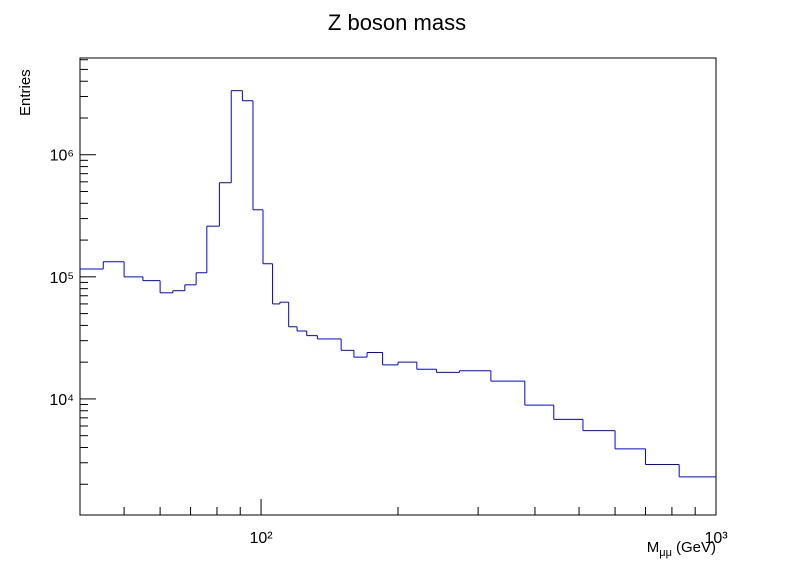  Describe the element at coordinates (261, 538) in the screenshot. I see `x-tick-label: 10²` at that location.